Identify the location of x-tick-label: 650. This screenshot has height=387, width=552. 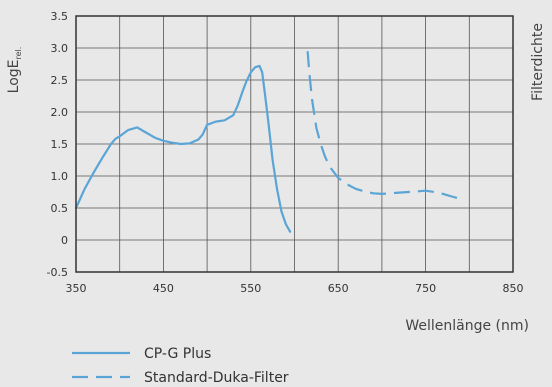
(338, 288).